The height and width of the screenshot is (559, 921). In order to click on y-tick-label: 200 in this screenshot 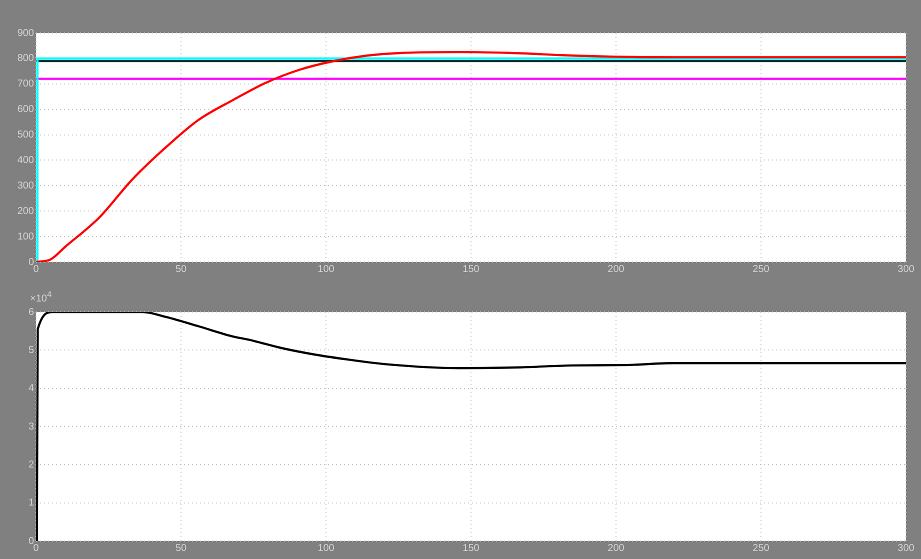, I will do `click(25, 211)`.